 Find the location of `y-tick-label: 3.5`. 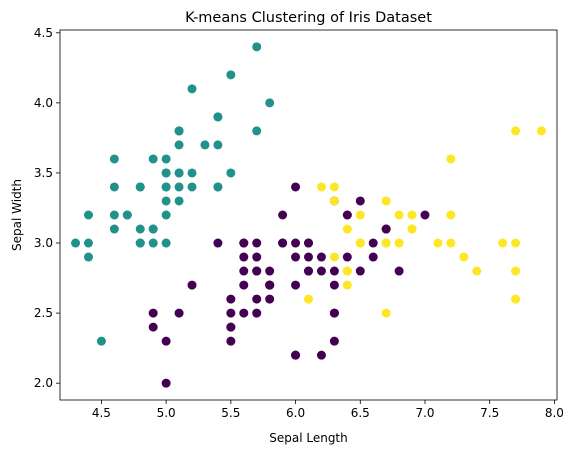

y-tick-label: 3.5 is located at coordinates (43, 173).